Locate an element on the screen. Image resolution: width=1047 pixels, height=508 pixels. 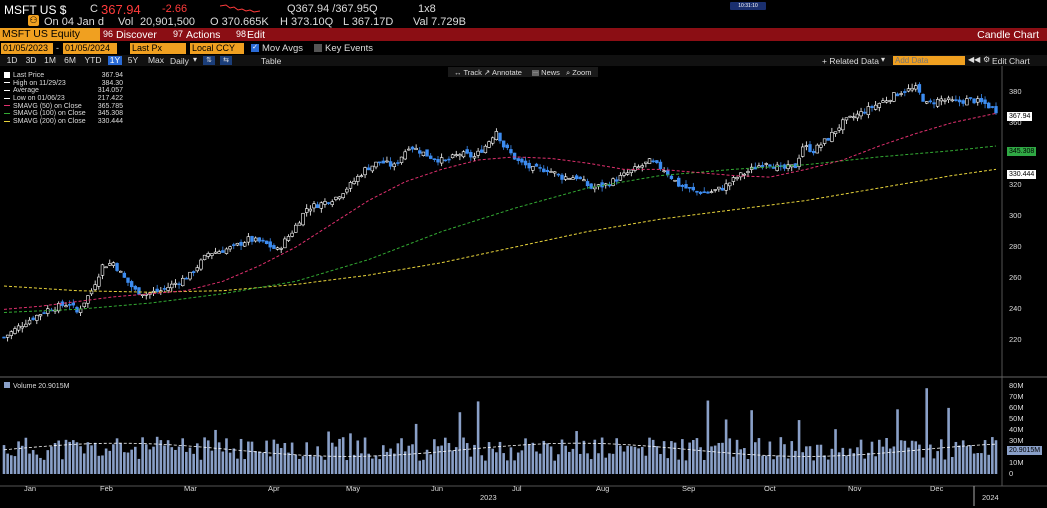
month-label: Jun is located at coordinates (437, 488).